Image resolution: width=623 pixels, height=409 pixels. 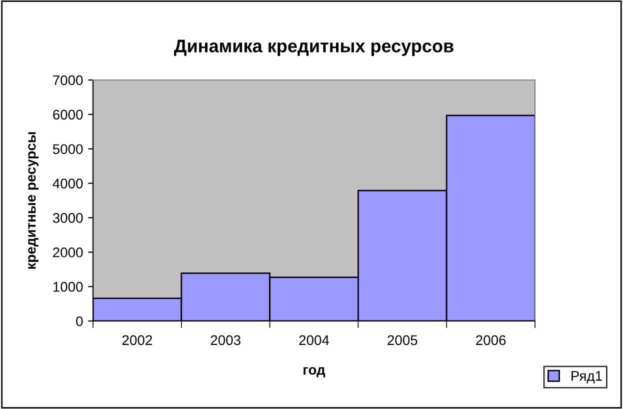 What do you see at coordinates (314, 340) in the screenshot?
I see `x-tick-label: 2004` at bounding box center [314, 340].